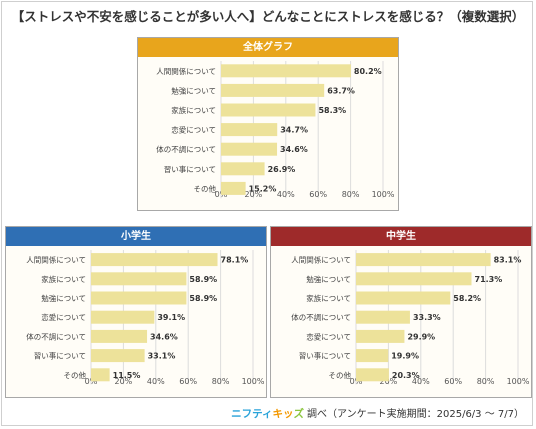 The height and width of the screenshot is (429, 536). Describe the element at coordinates (282, 169) in the screenshot. I see `value-label: 26.9%` at that location.